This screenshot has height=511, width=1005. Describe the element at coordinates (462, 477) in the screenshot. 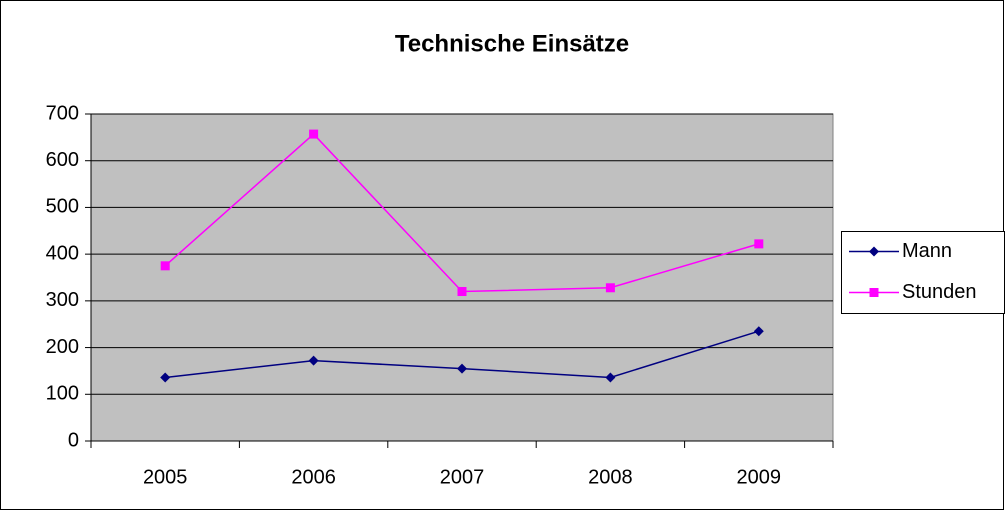

I see `x-tick-label: 2007` at that location.